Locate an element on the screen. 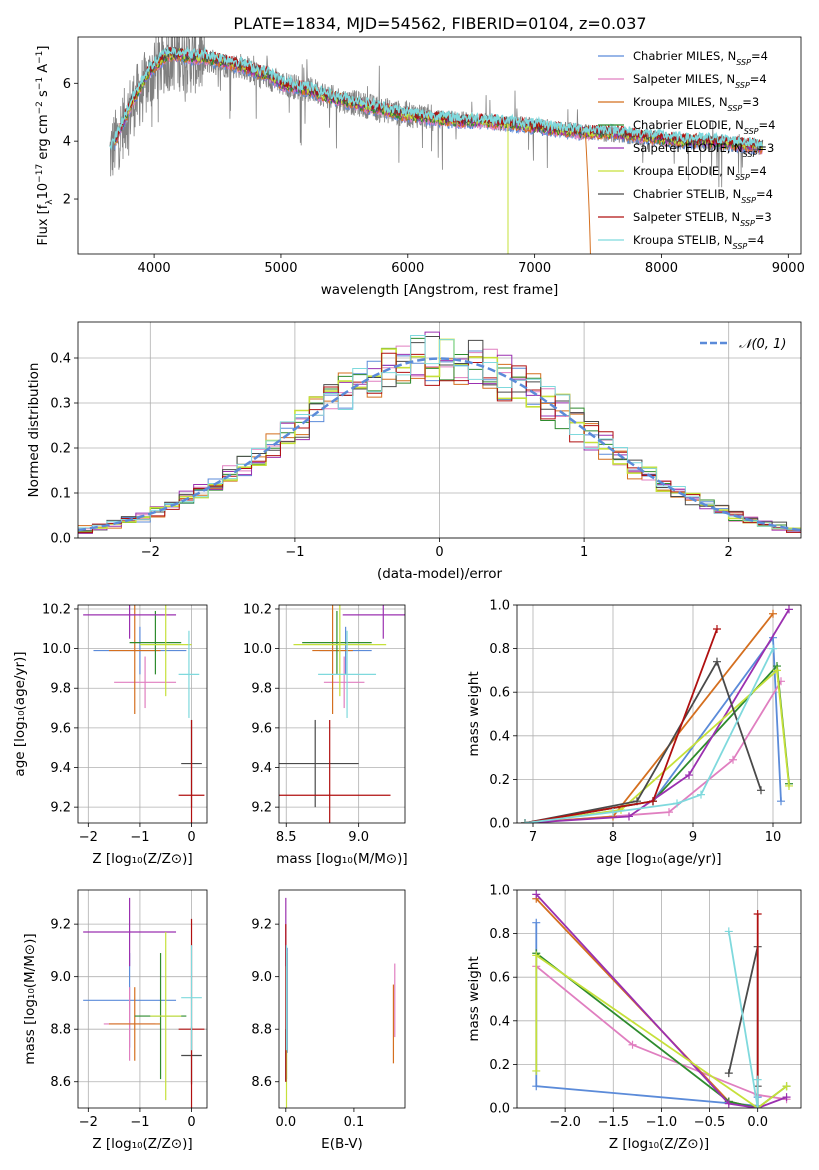 The height and width of the screenshot is (1170, 819). y-axis-label: age [log₁₀(age/yr)] is located at coordinates (20, 713).